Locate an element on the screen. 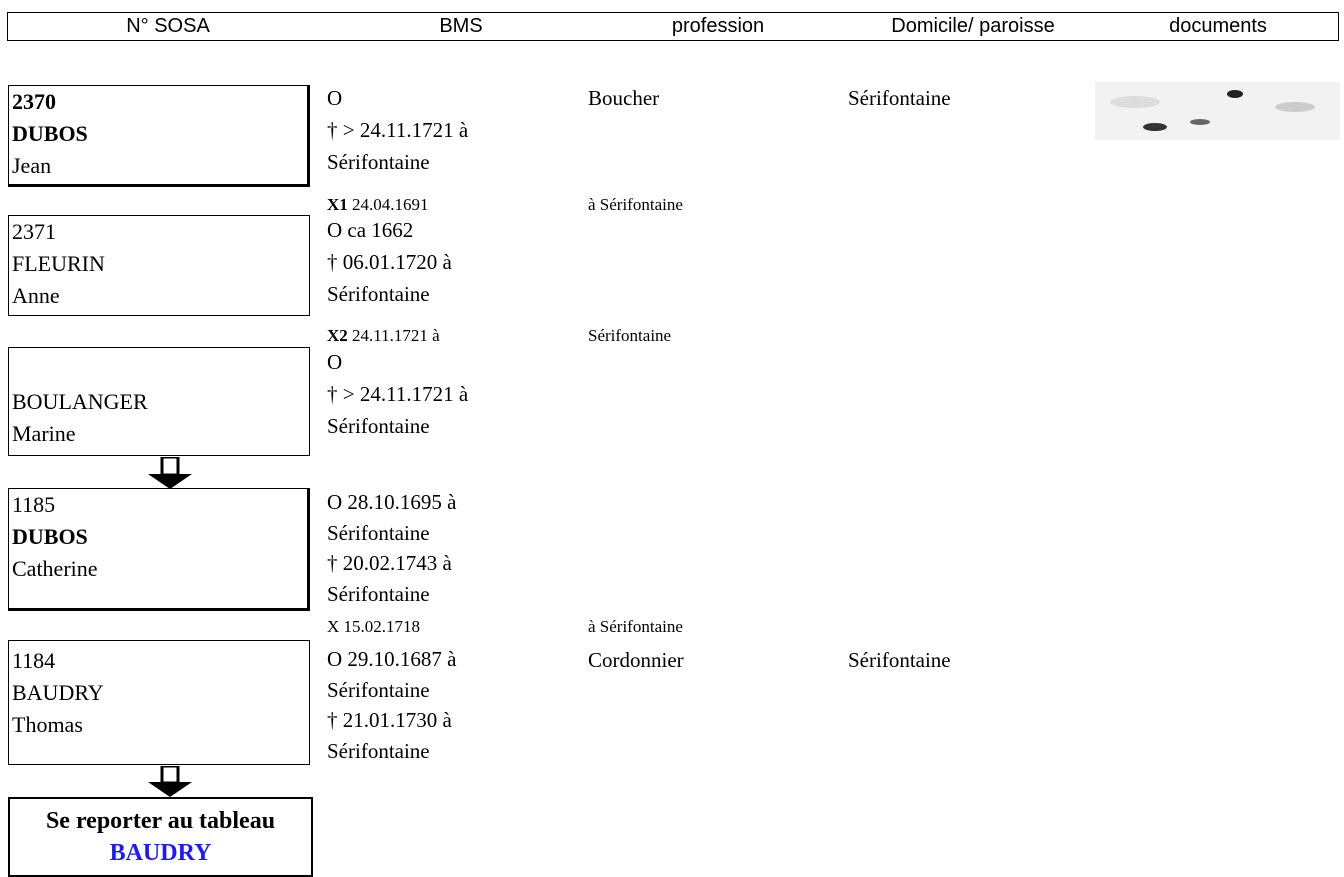  reference-box: Se reporter au tableau BAUDRY is located at coordinates (160, 837).